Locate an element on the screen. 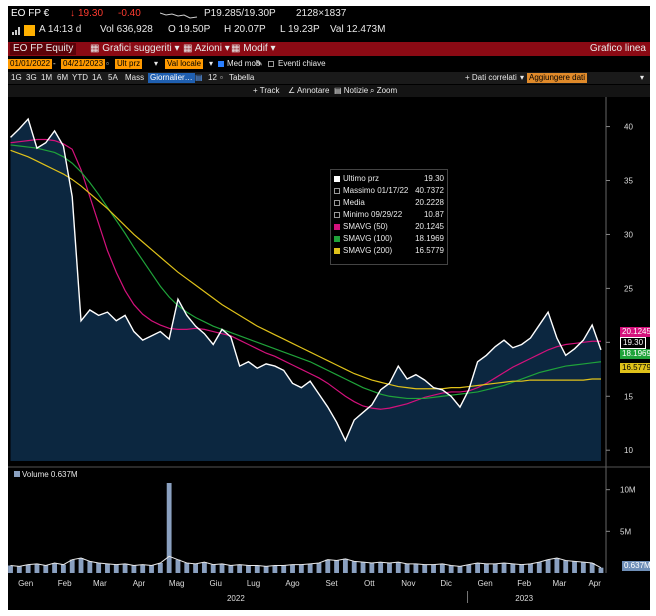 The image size is (656, 616). x-month-label: Ago is located at coordinates (292, 583).